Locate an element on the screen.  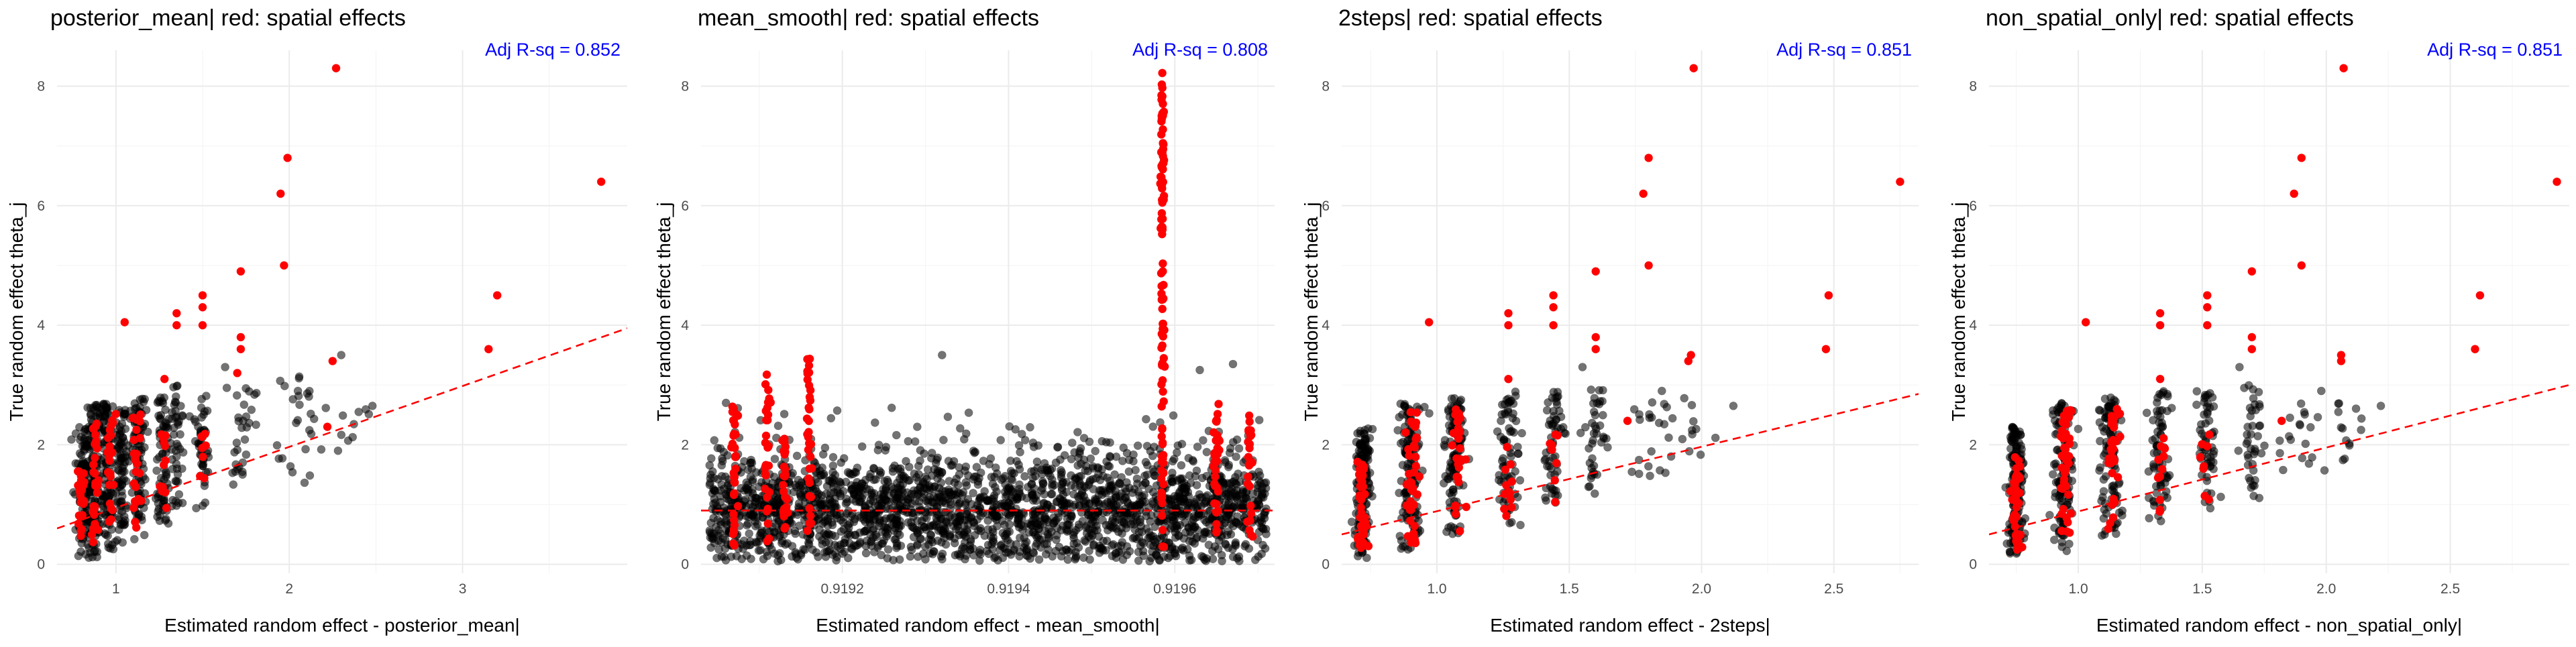
y-tick-label: 8 is located at coordinates (685, 86).